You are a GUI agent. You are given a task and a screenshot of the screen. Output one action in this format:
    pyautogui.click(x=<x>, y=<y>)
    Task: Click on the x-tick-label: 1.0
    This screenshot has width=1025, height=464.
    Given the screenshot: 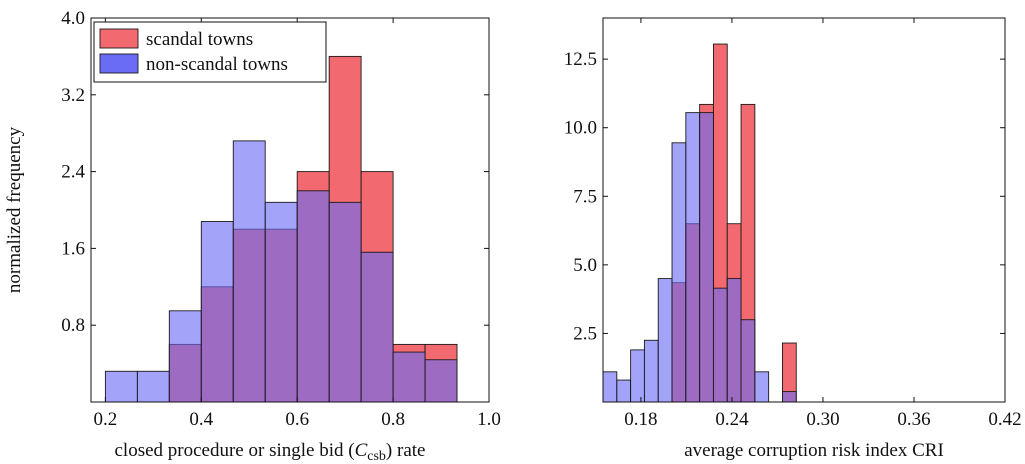 What is the action you would take?
    pyautogui.click(x=489, y=419)
    